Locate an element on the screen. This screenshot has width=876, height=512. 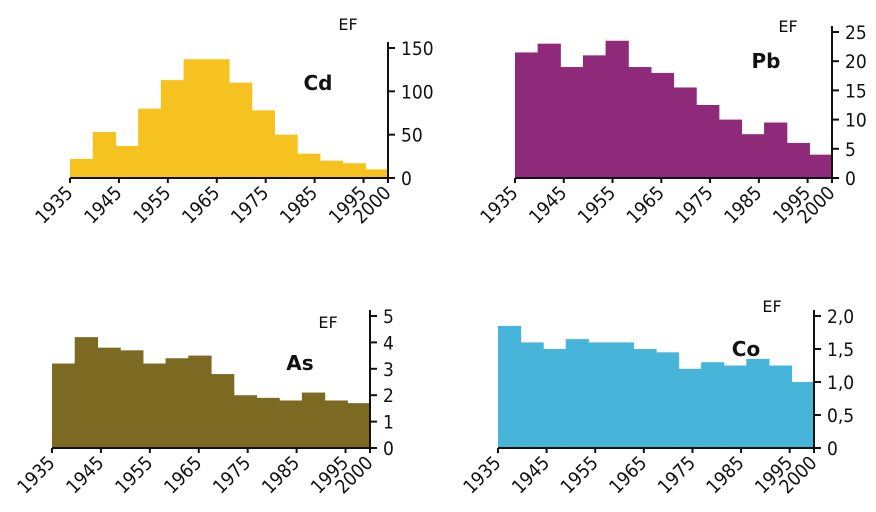
element-label: As is located at coordinates (299, 363).